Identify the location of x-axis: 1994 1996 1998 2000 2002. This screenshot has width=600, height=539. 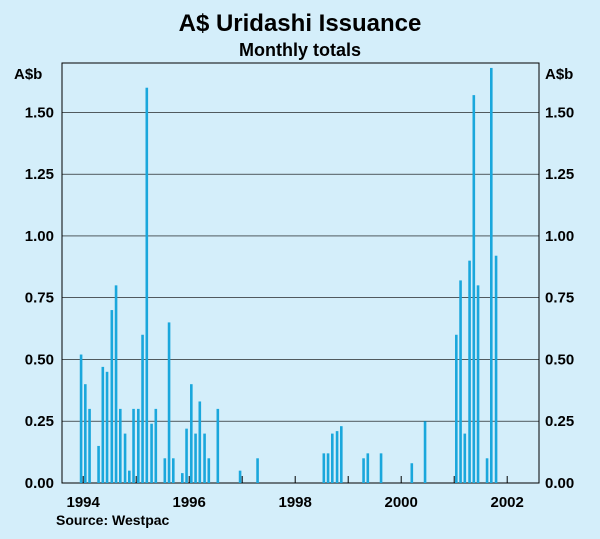
(295, 493).